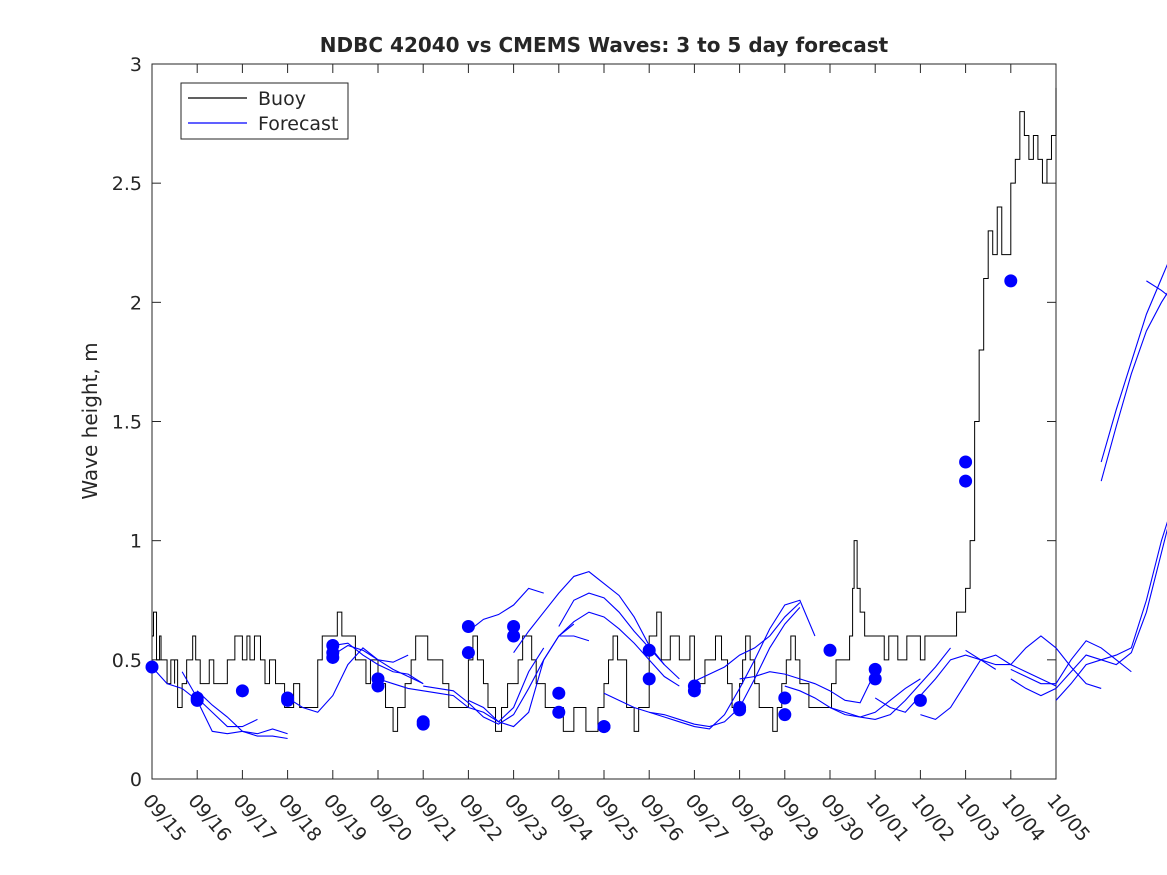  I want to click on legend: Buoy Forecast, so click(264, 111).